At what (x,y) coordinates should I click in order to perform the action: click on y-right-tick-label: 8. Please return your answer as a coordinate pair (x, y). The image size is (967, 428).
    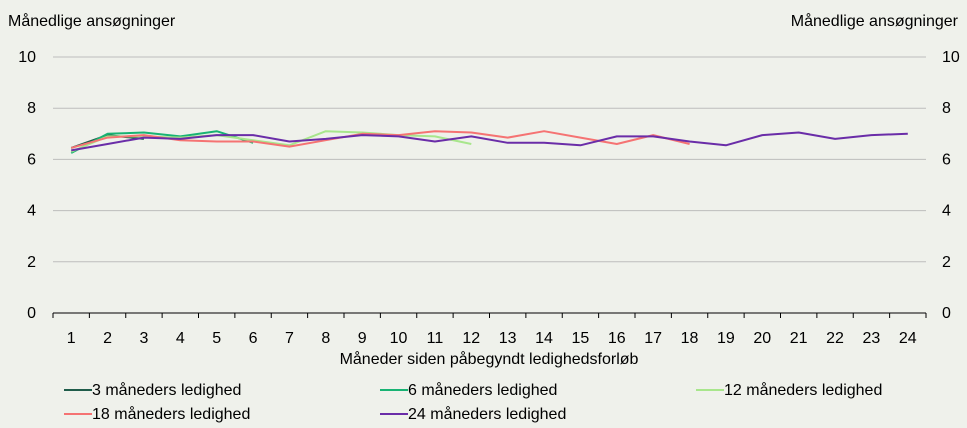
    Looking at the image, I should click on (946, 108).